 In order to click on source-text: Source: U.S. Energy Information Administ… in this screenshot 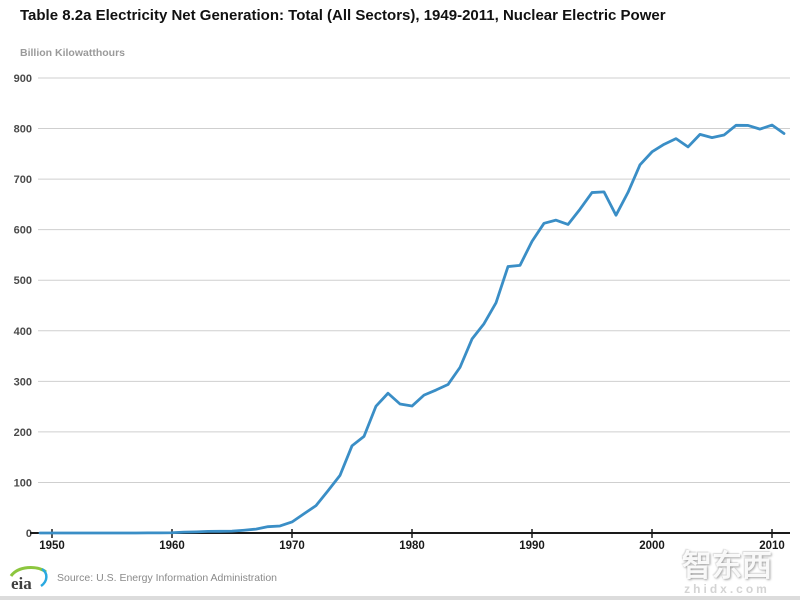, I will do `click(167, 578)`.